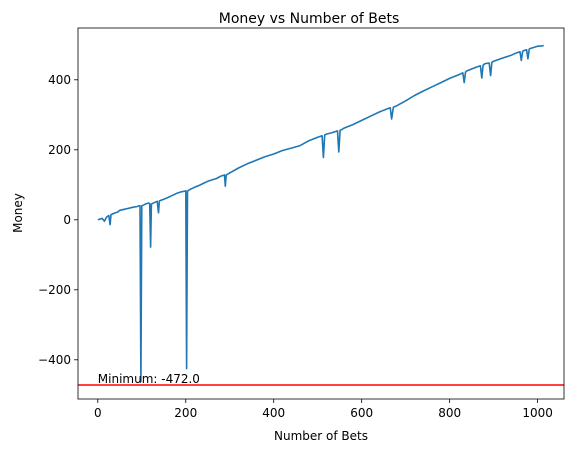 This screenshot has width=583, height=453. What do you see at coordinates (54, 360) in the screenshot?
I see `y-tick-label: −400` at bounding box center [54, 360].